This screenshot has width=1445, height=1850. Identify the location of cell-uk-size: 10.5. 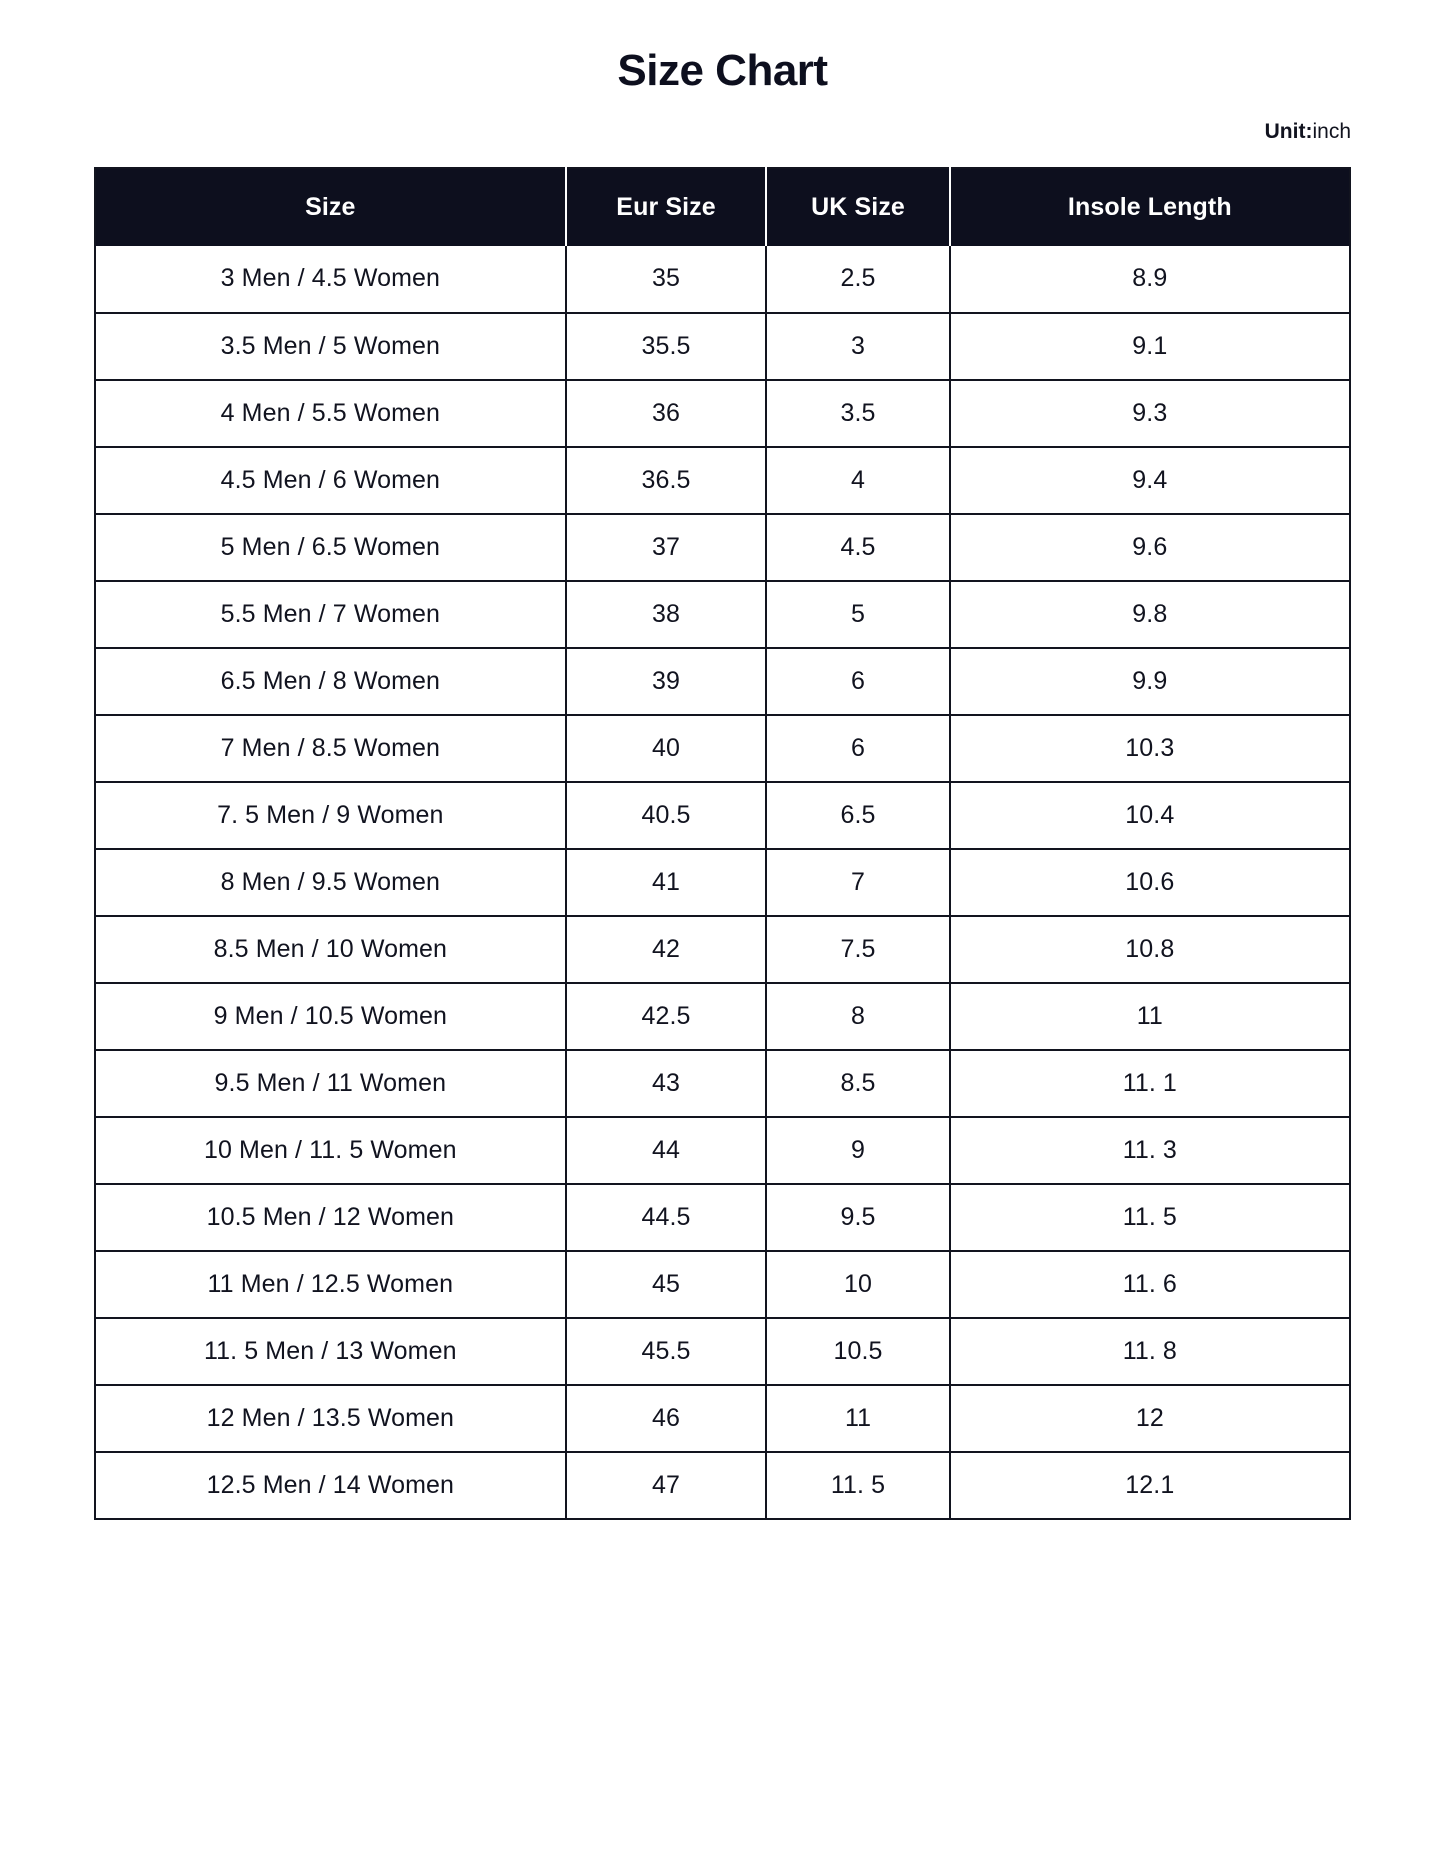
(858, 1350).